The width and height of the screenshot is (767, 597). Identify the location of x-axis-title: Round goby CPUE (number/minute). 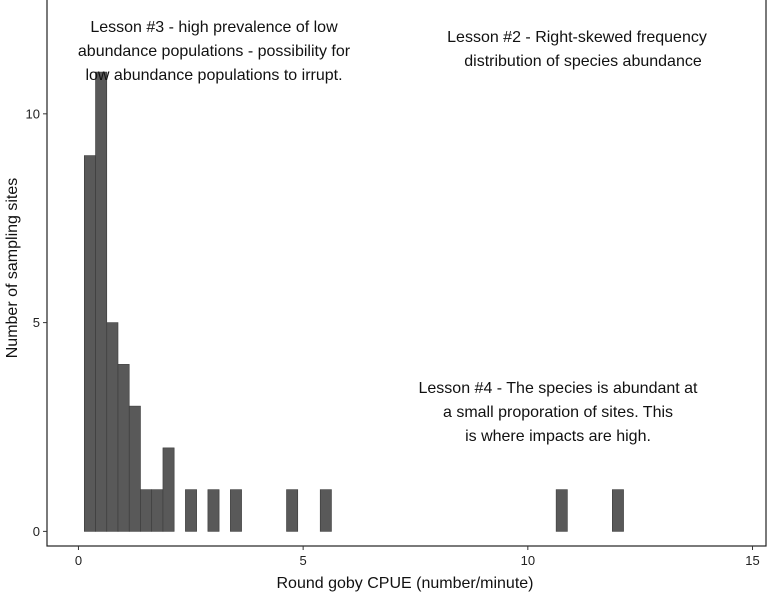
(404, 583).